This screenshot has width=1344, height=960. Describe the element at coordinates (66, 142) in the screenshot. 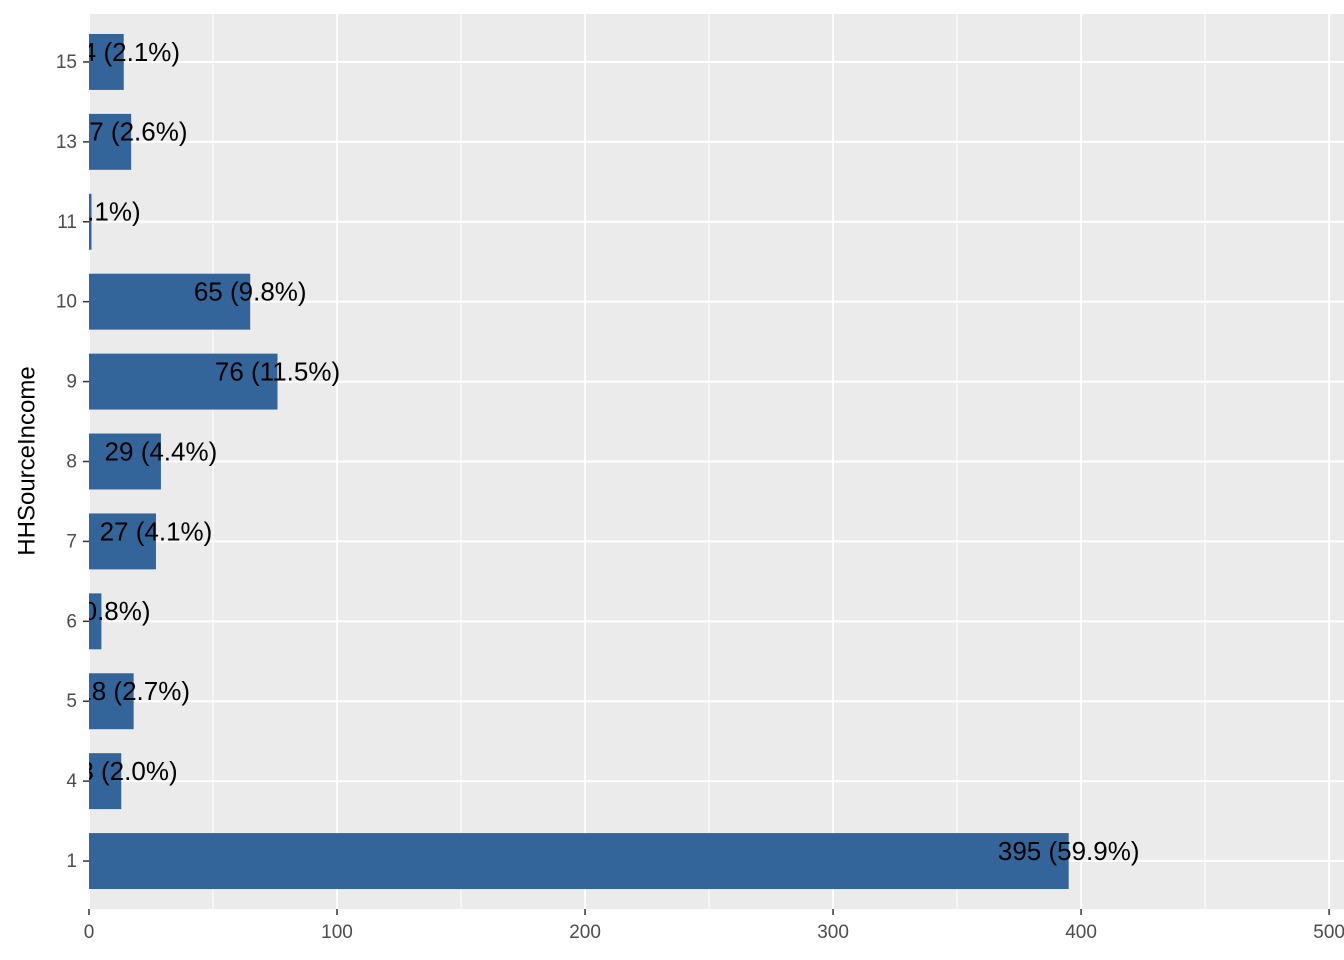

I see `y-tick-label: 13` at that location.